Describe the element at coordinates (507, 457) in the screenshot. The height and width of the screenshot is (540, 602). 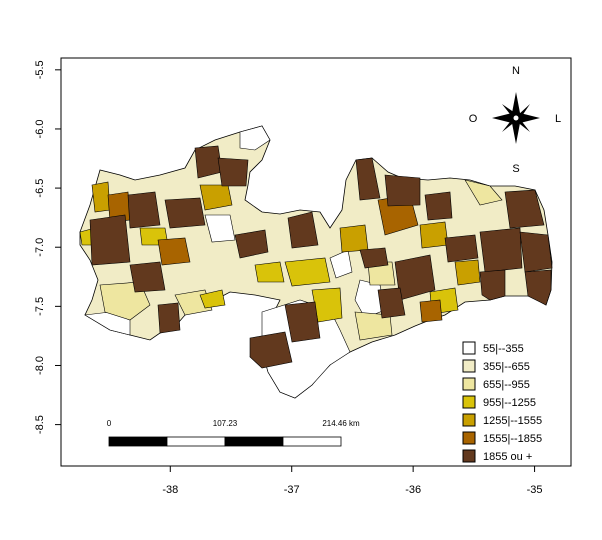
I see `legend-label: 1855 ou +` at that location.